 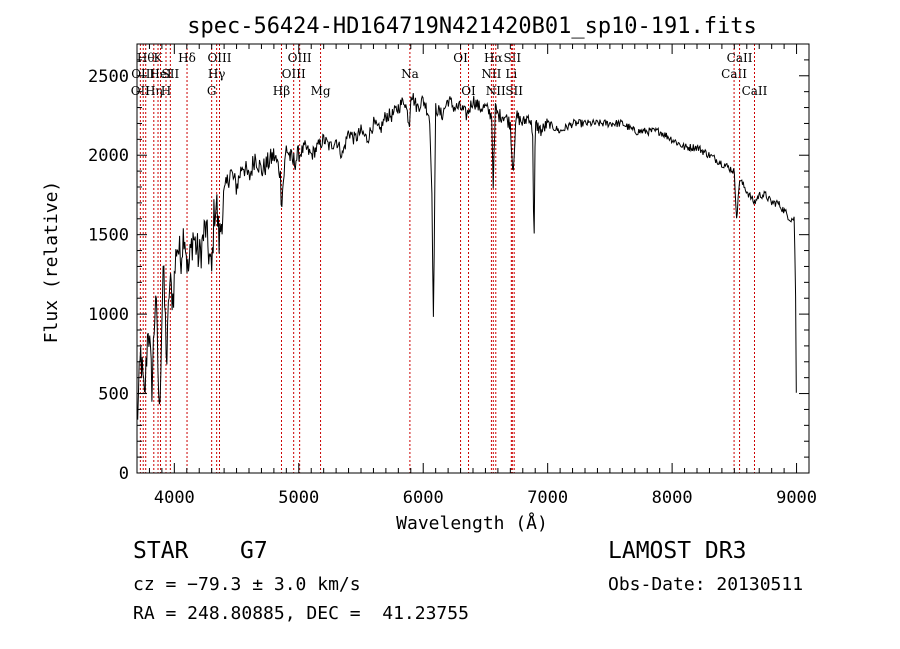 I want to click on y-tick-label: 0, so click(x=124, y=474).